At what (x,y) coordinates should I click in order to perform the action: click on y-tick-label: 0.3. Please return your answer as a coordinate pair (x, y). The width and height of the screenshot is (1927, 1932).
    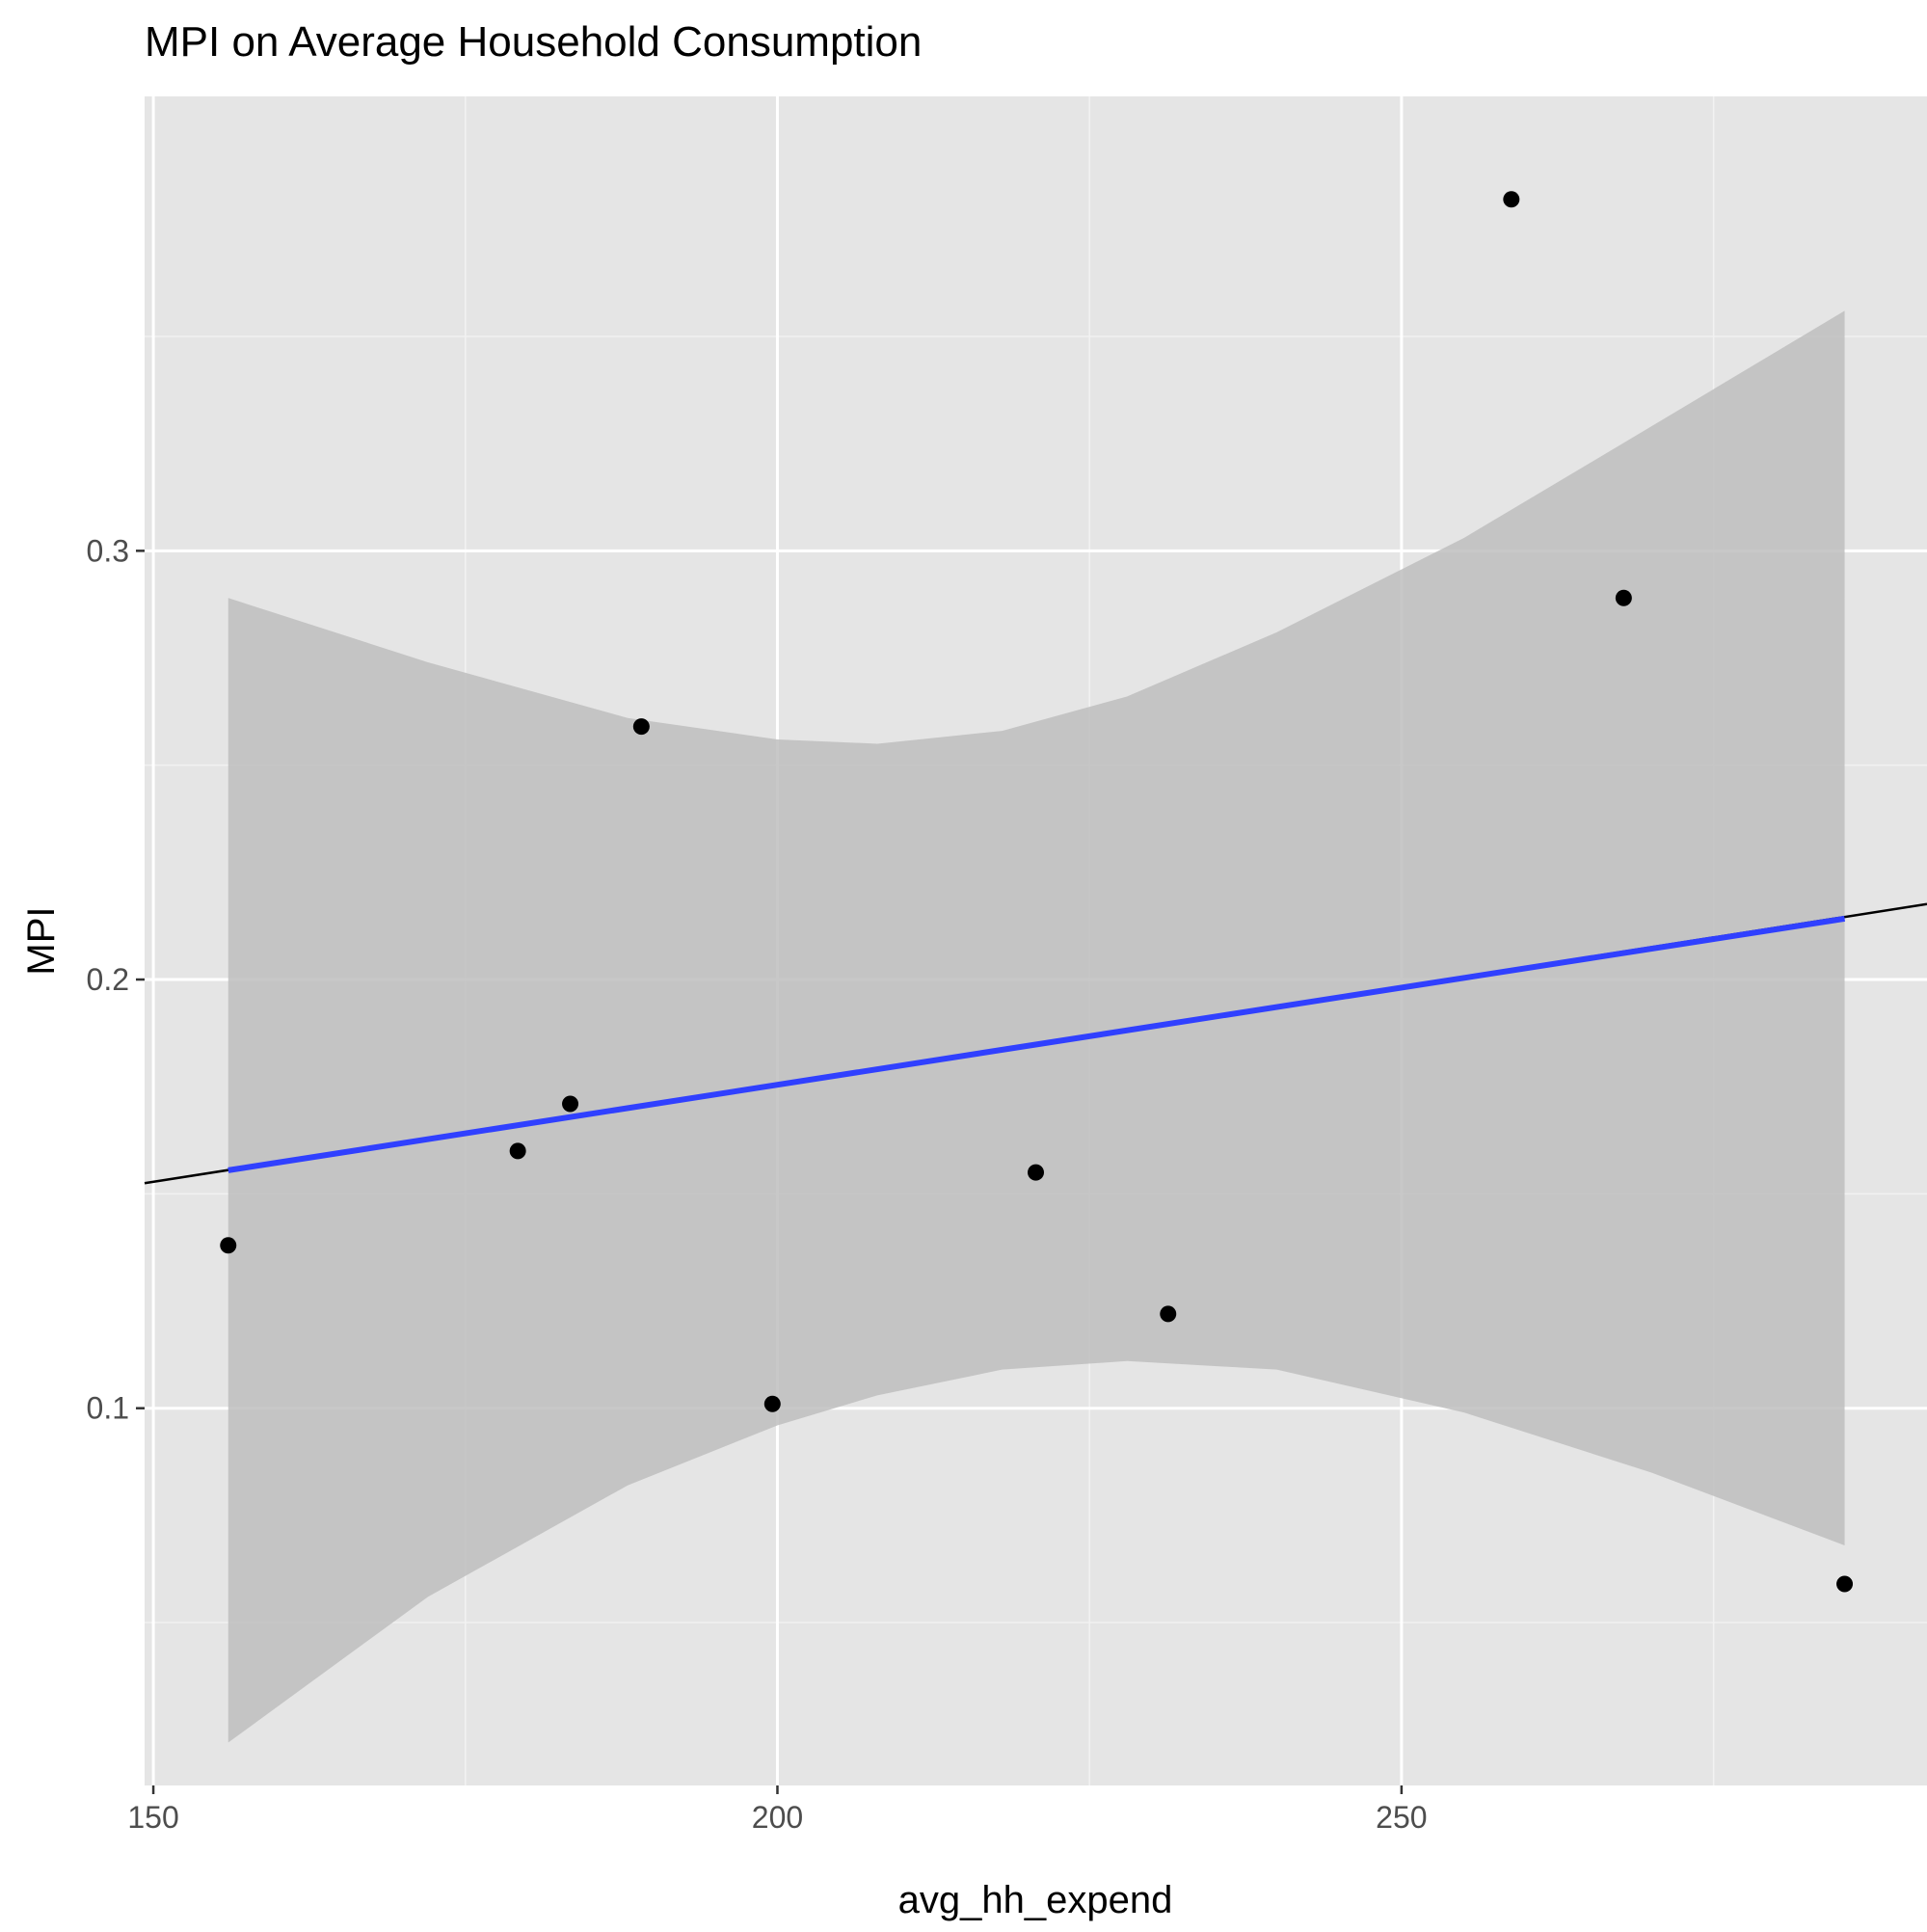
    Looking at the image, I should click on (108, 550).